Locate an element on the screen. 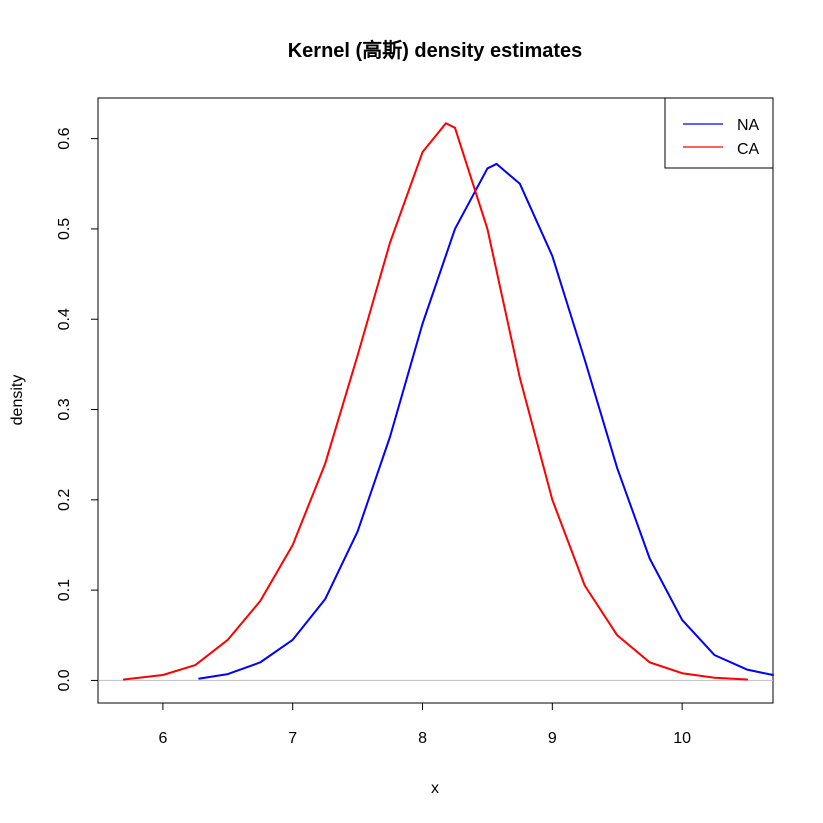  y-tick-label: 0.4 is located at coordinates (64, 319).